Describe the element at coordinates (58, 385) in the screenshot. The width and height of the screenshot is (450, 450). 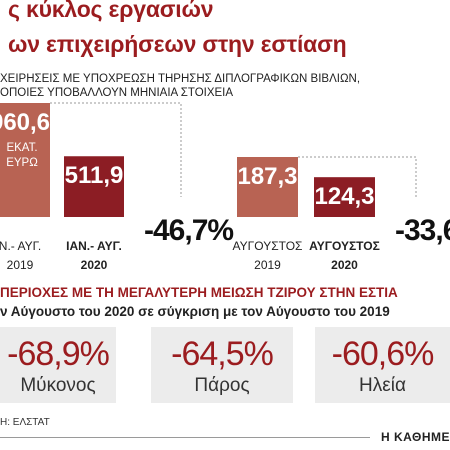
I see `region-name: Μύκονος` at that location.